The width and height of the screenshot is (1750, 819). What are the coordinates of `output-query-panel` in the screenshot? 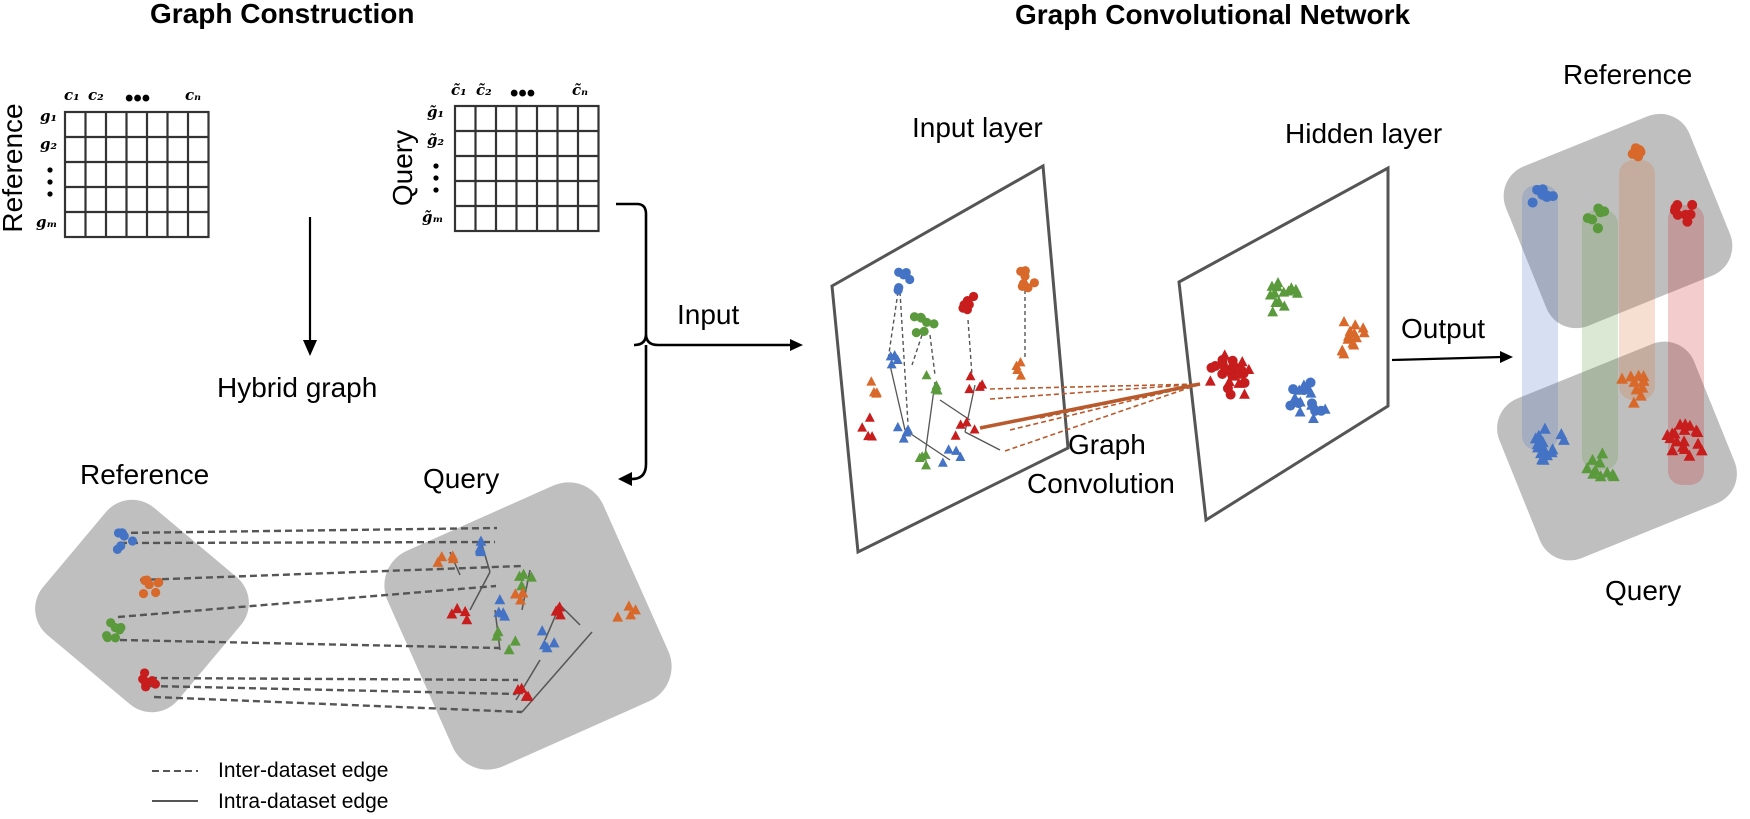 It's located at (1617, 451).